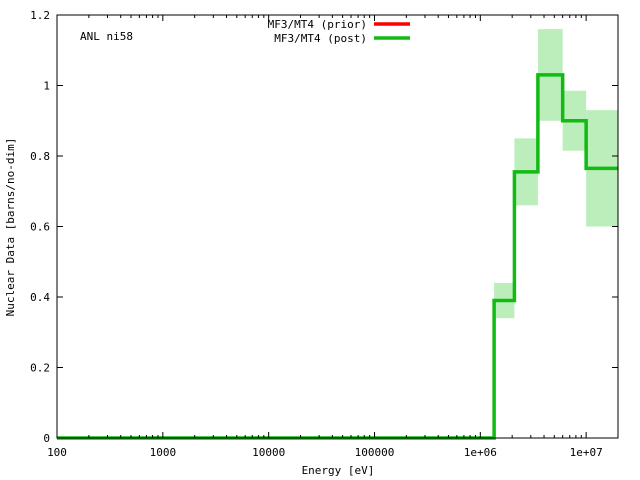 This screenshot has width=640, height=480. What do you see at coordinates (40, 297) in the screenshot?
I see `y-tick-label: 0.4` at bounding box center [40, 297].